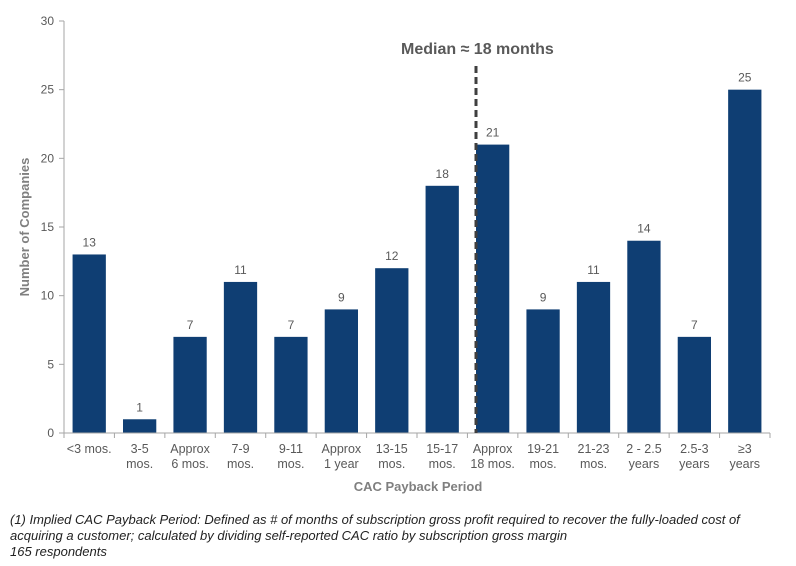 Image resolution: width=796 pixels, height=566 pixels. What do you see at coordinates (139, 407) in the screenshot?
I see `bar-value-label: 1` at bounding box center [139, 407].